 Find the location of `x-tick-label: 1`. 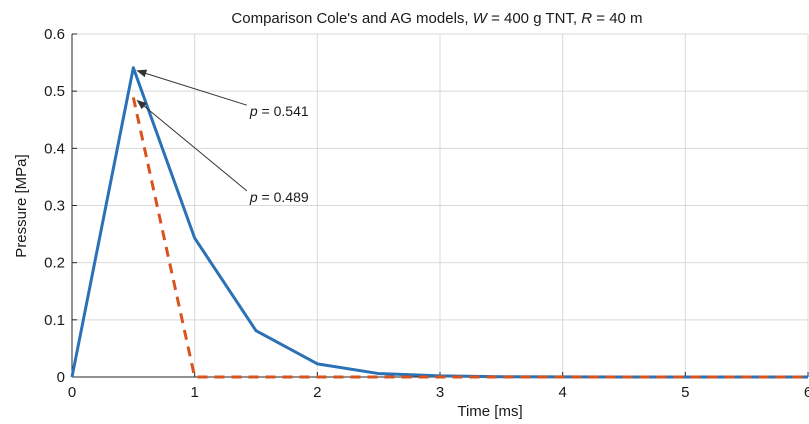

x-tick-label: 1 is located at coordinates (194, 392).